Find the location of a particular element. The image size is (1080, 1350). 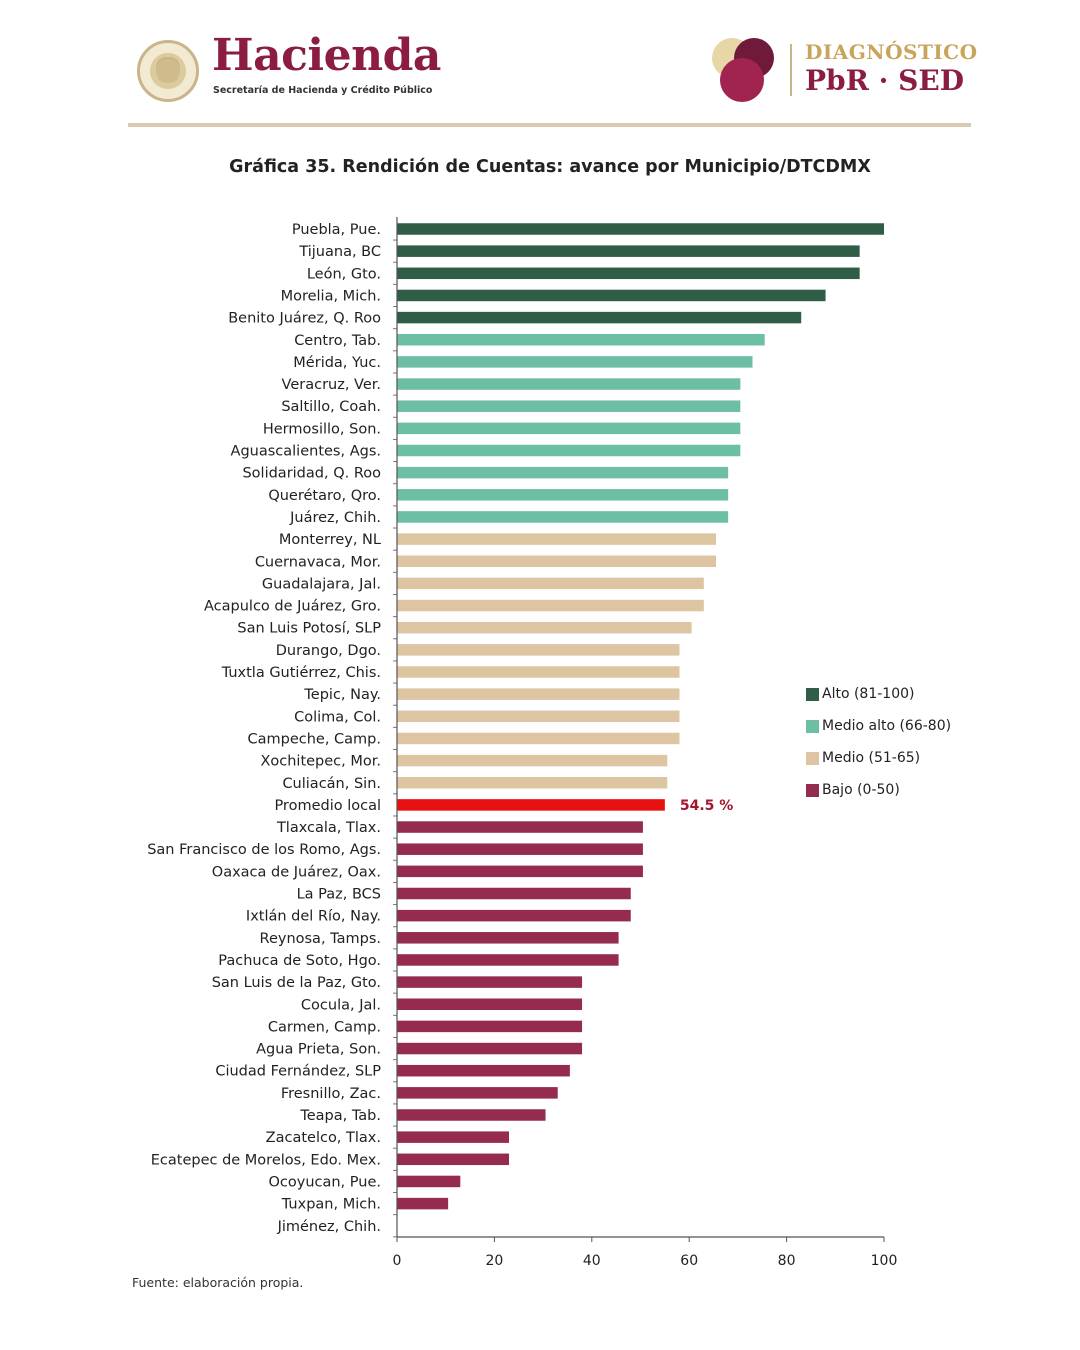

legend-label-medio: Medio (51-65) is located at coordinates (871, 758).